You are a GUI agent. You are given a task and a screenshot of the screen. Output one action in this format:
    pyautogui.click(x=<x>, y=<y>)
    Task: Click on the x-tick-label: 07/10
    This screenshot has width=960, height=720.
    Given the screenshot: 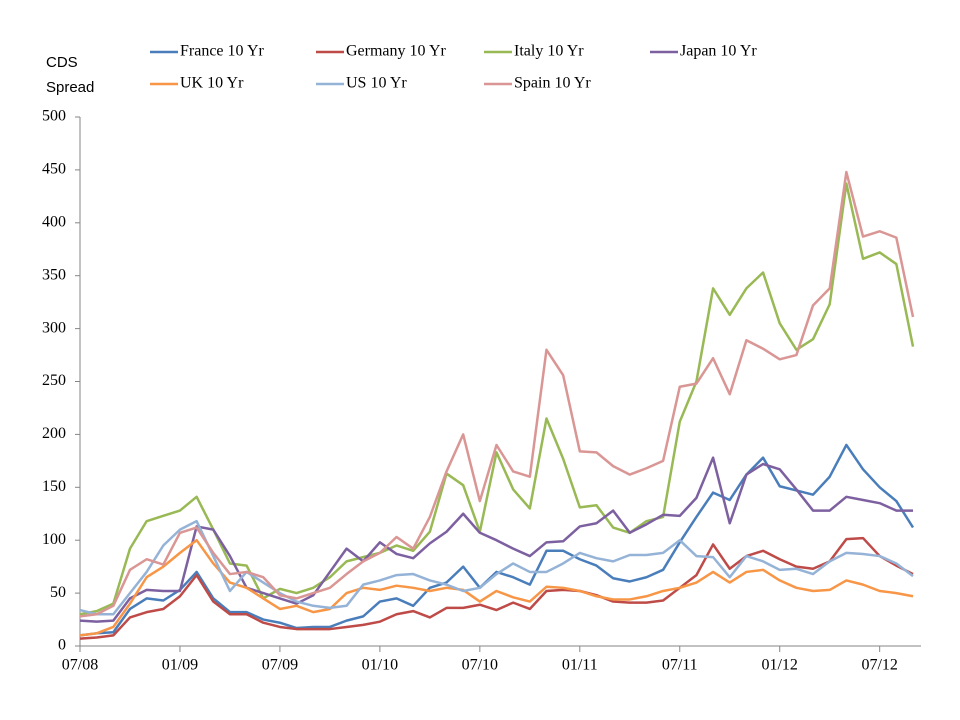 What is the action you would take?
    pyautogui.click(x=480, y=665)
    